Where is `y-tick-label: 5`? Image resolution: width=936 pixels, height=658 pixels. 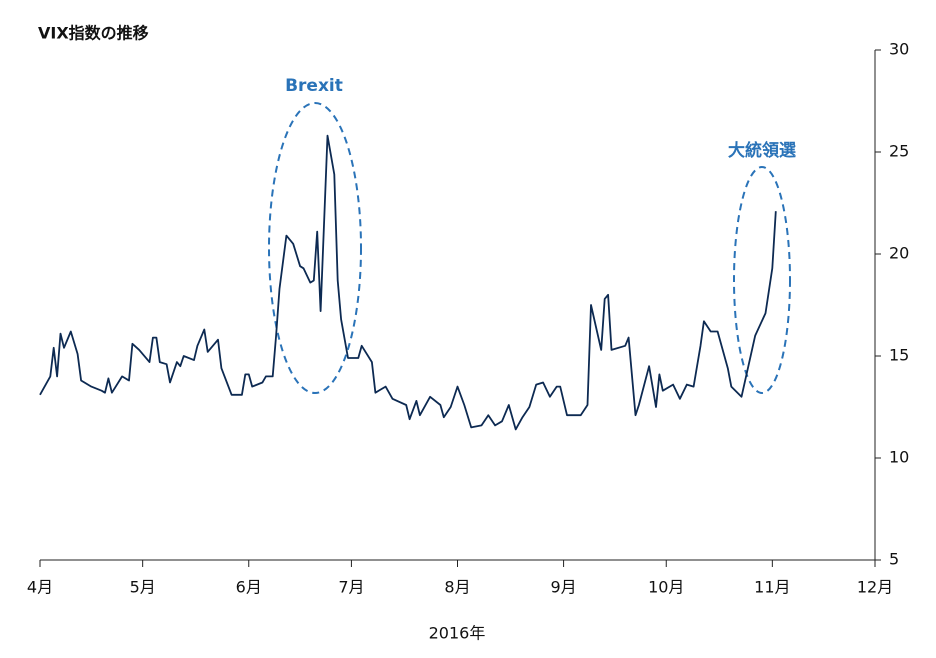
y-tick-label: 5 is located at coordinates (894, 559).